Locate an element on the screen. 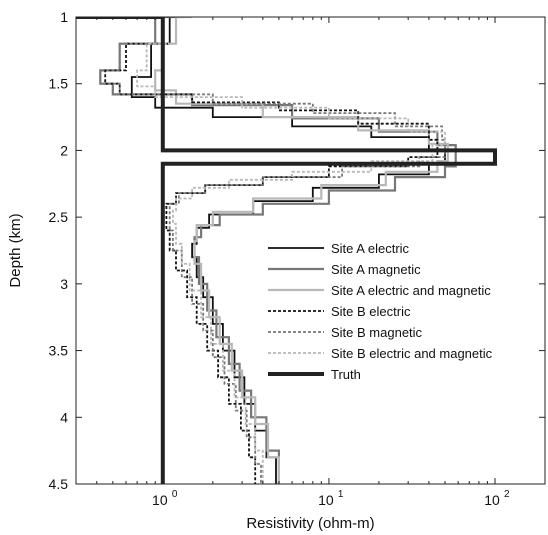 This screenshot has height=535, width=548. legend-label-6: Site B electric and magnetic is located at coordinates (412, 353).